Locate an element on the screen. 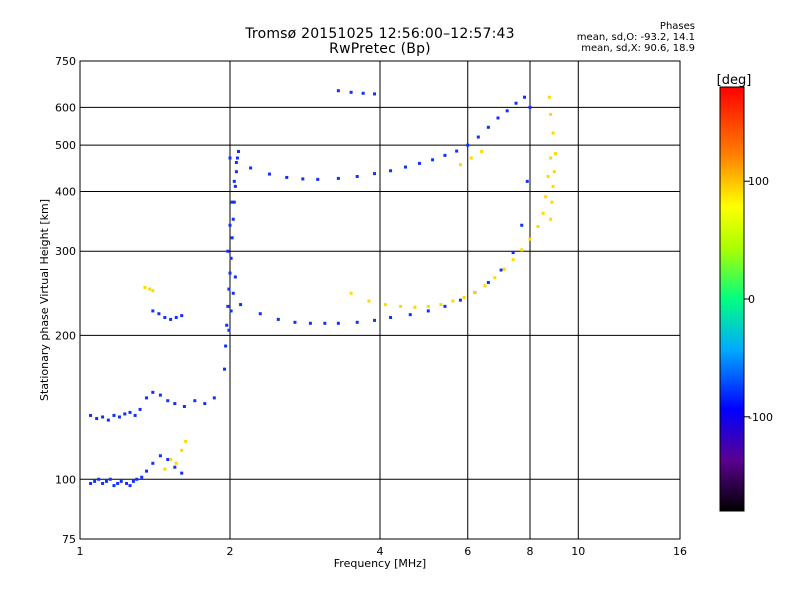  y-tick-label: 500 is located at coordinates (65, 145).